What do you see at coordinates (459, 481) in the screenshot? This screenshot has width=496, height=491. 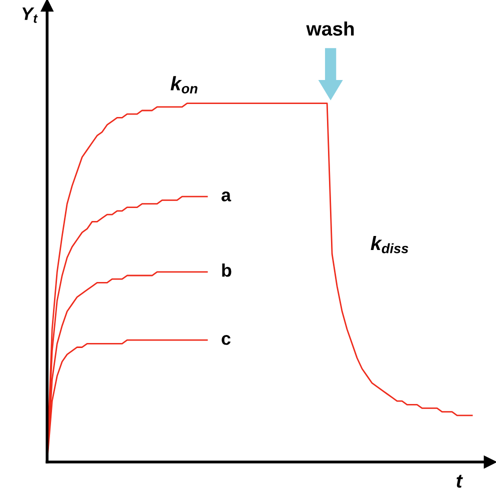 I see `x-axis-title: t` at bounding box center [459, 481].